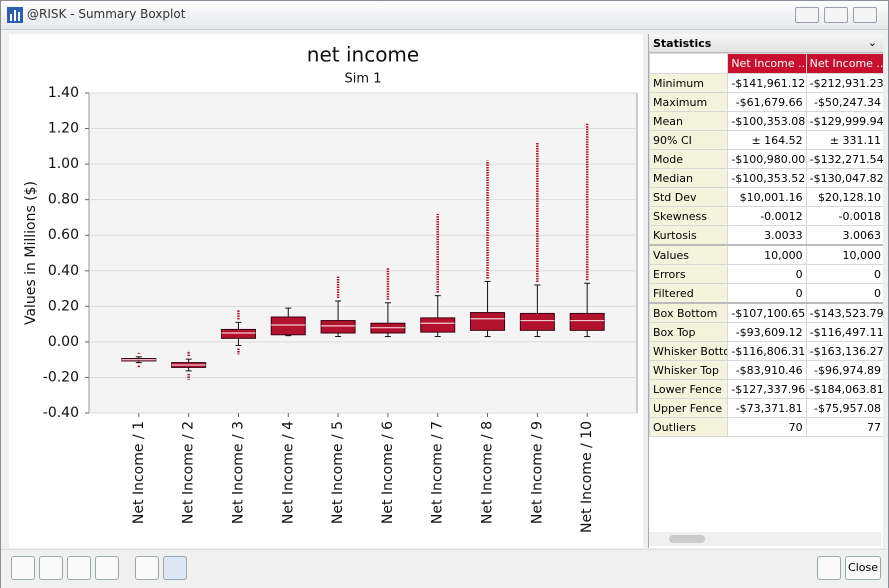 The width and height of the screenshot is (889, 588). I want to click on stat-value: -$184,063.81, so click(844, 389).